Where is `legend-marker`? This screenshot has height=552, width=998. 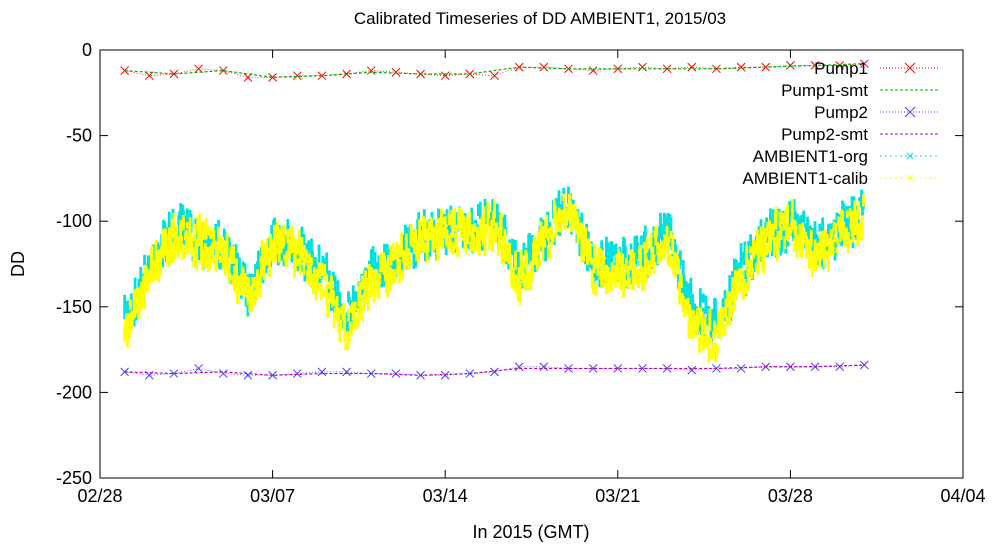
legend-marker is located at coordinates (910, 68).